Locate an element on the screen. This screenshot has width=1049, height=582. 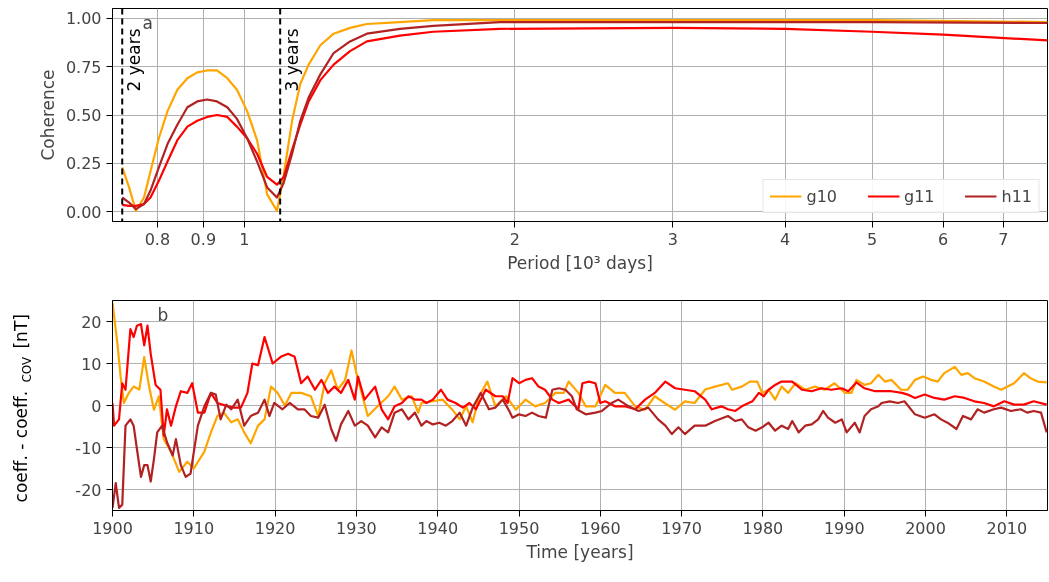
x-tick-label: 6 is located at coordinates (943, 239).